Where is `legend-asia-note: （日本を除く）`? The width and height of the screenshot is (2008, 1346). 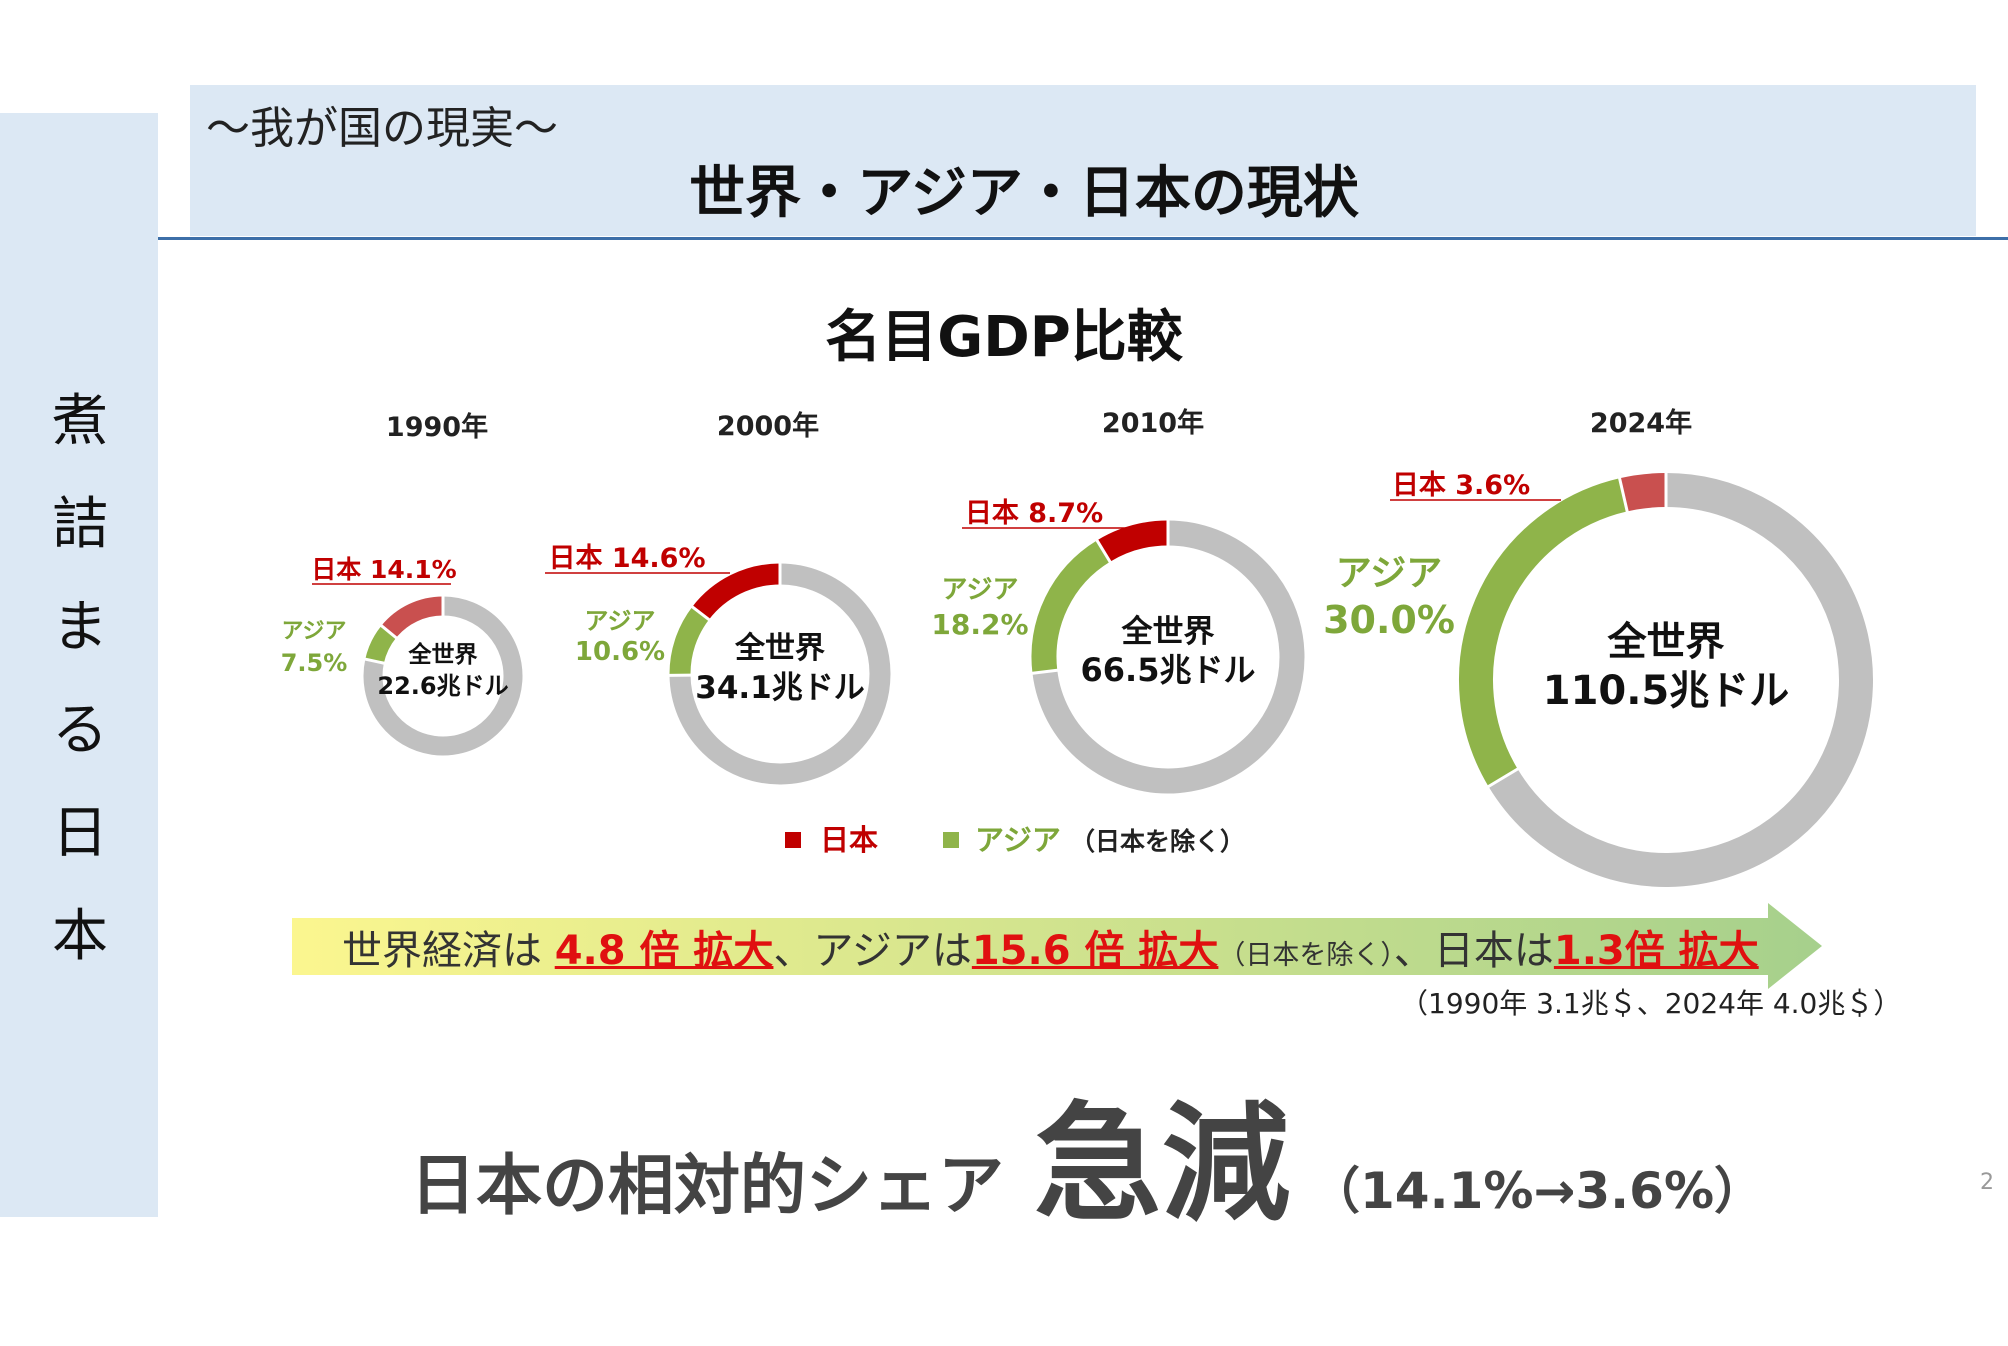 legend-asia-note: （日本を除く） is located at coordinates (1157, 841).